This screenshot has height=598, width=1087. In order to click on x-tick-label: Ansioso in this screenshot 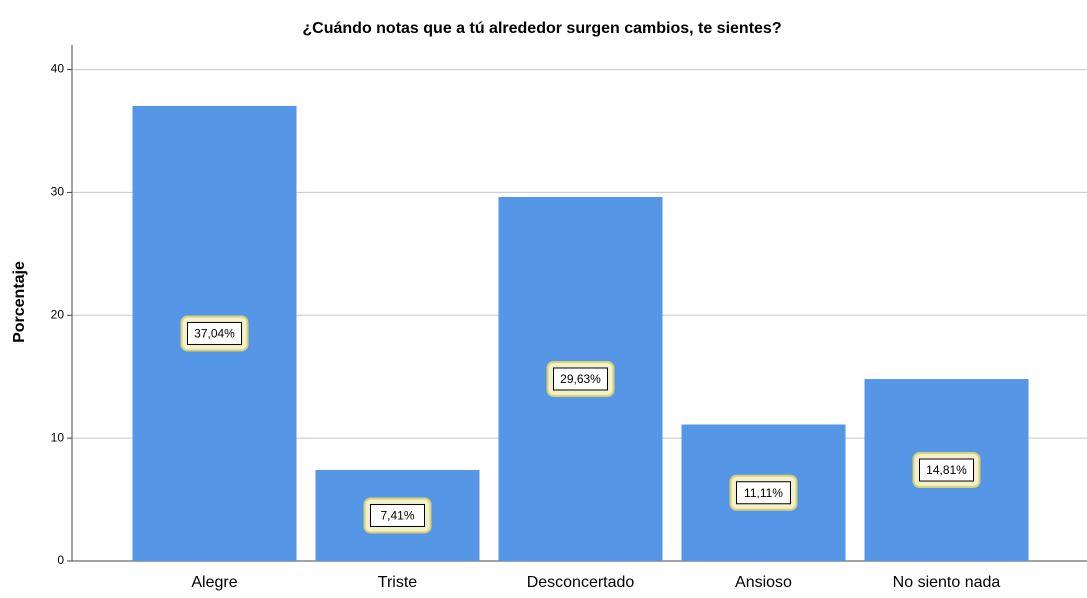, I will do `click(763, 582)`.